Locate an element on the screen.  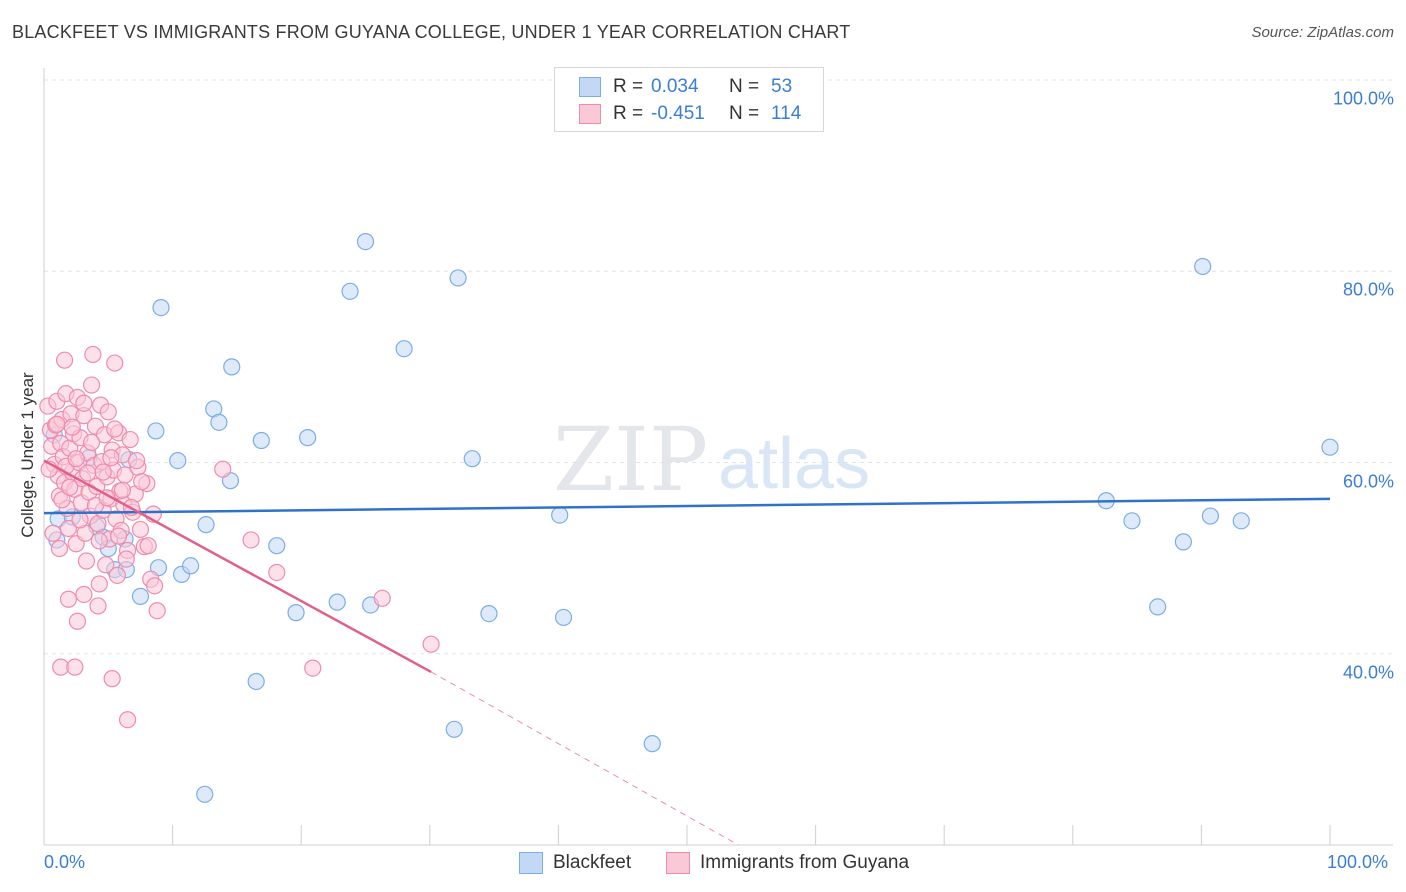
legend-row-blackfeet: R = 0.034 N = 53 is located at coordinates (685, 87).